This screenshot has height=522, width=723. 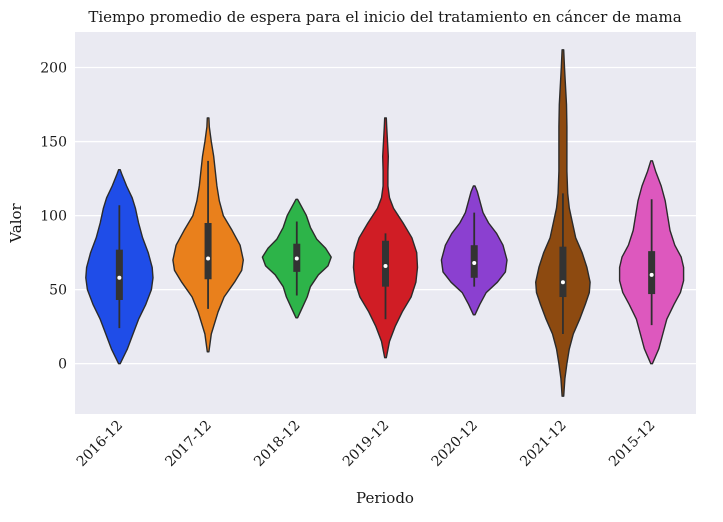 What do you see at coordinates (53, 143) in the screenshot?
I see `y-tick-label-150: 150` at bounding box center [53, 143].